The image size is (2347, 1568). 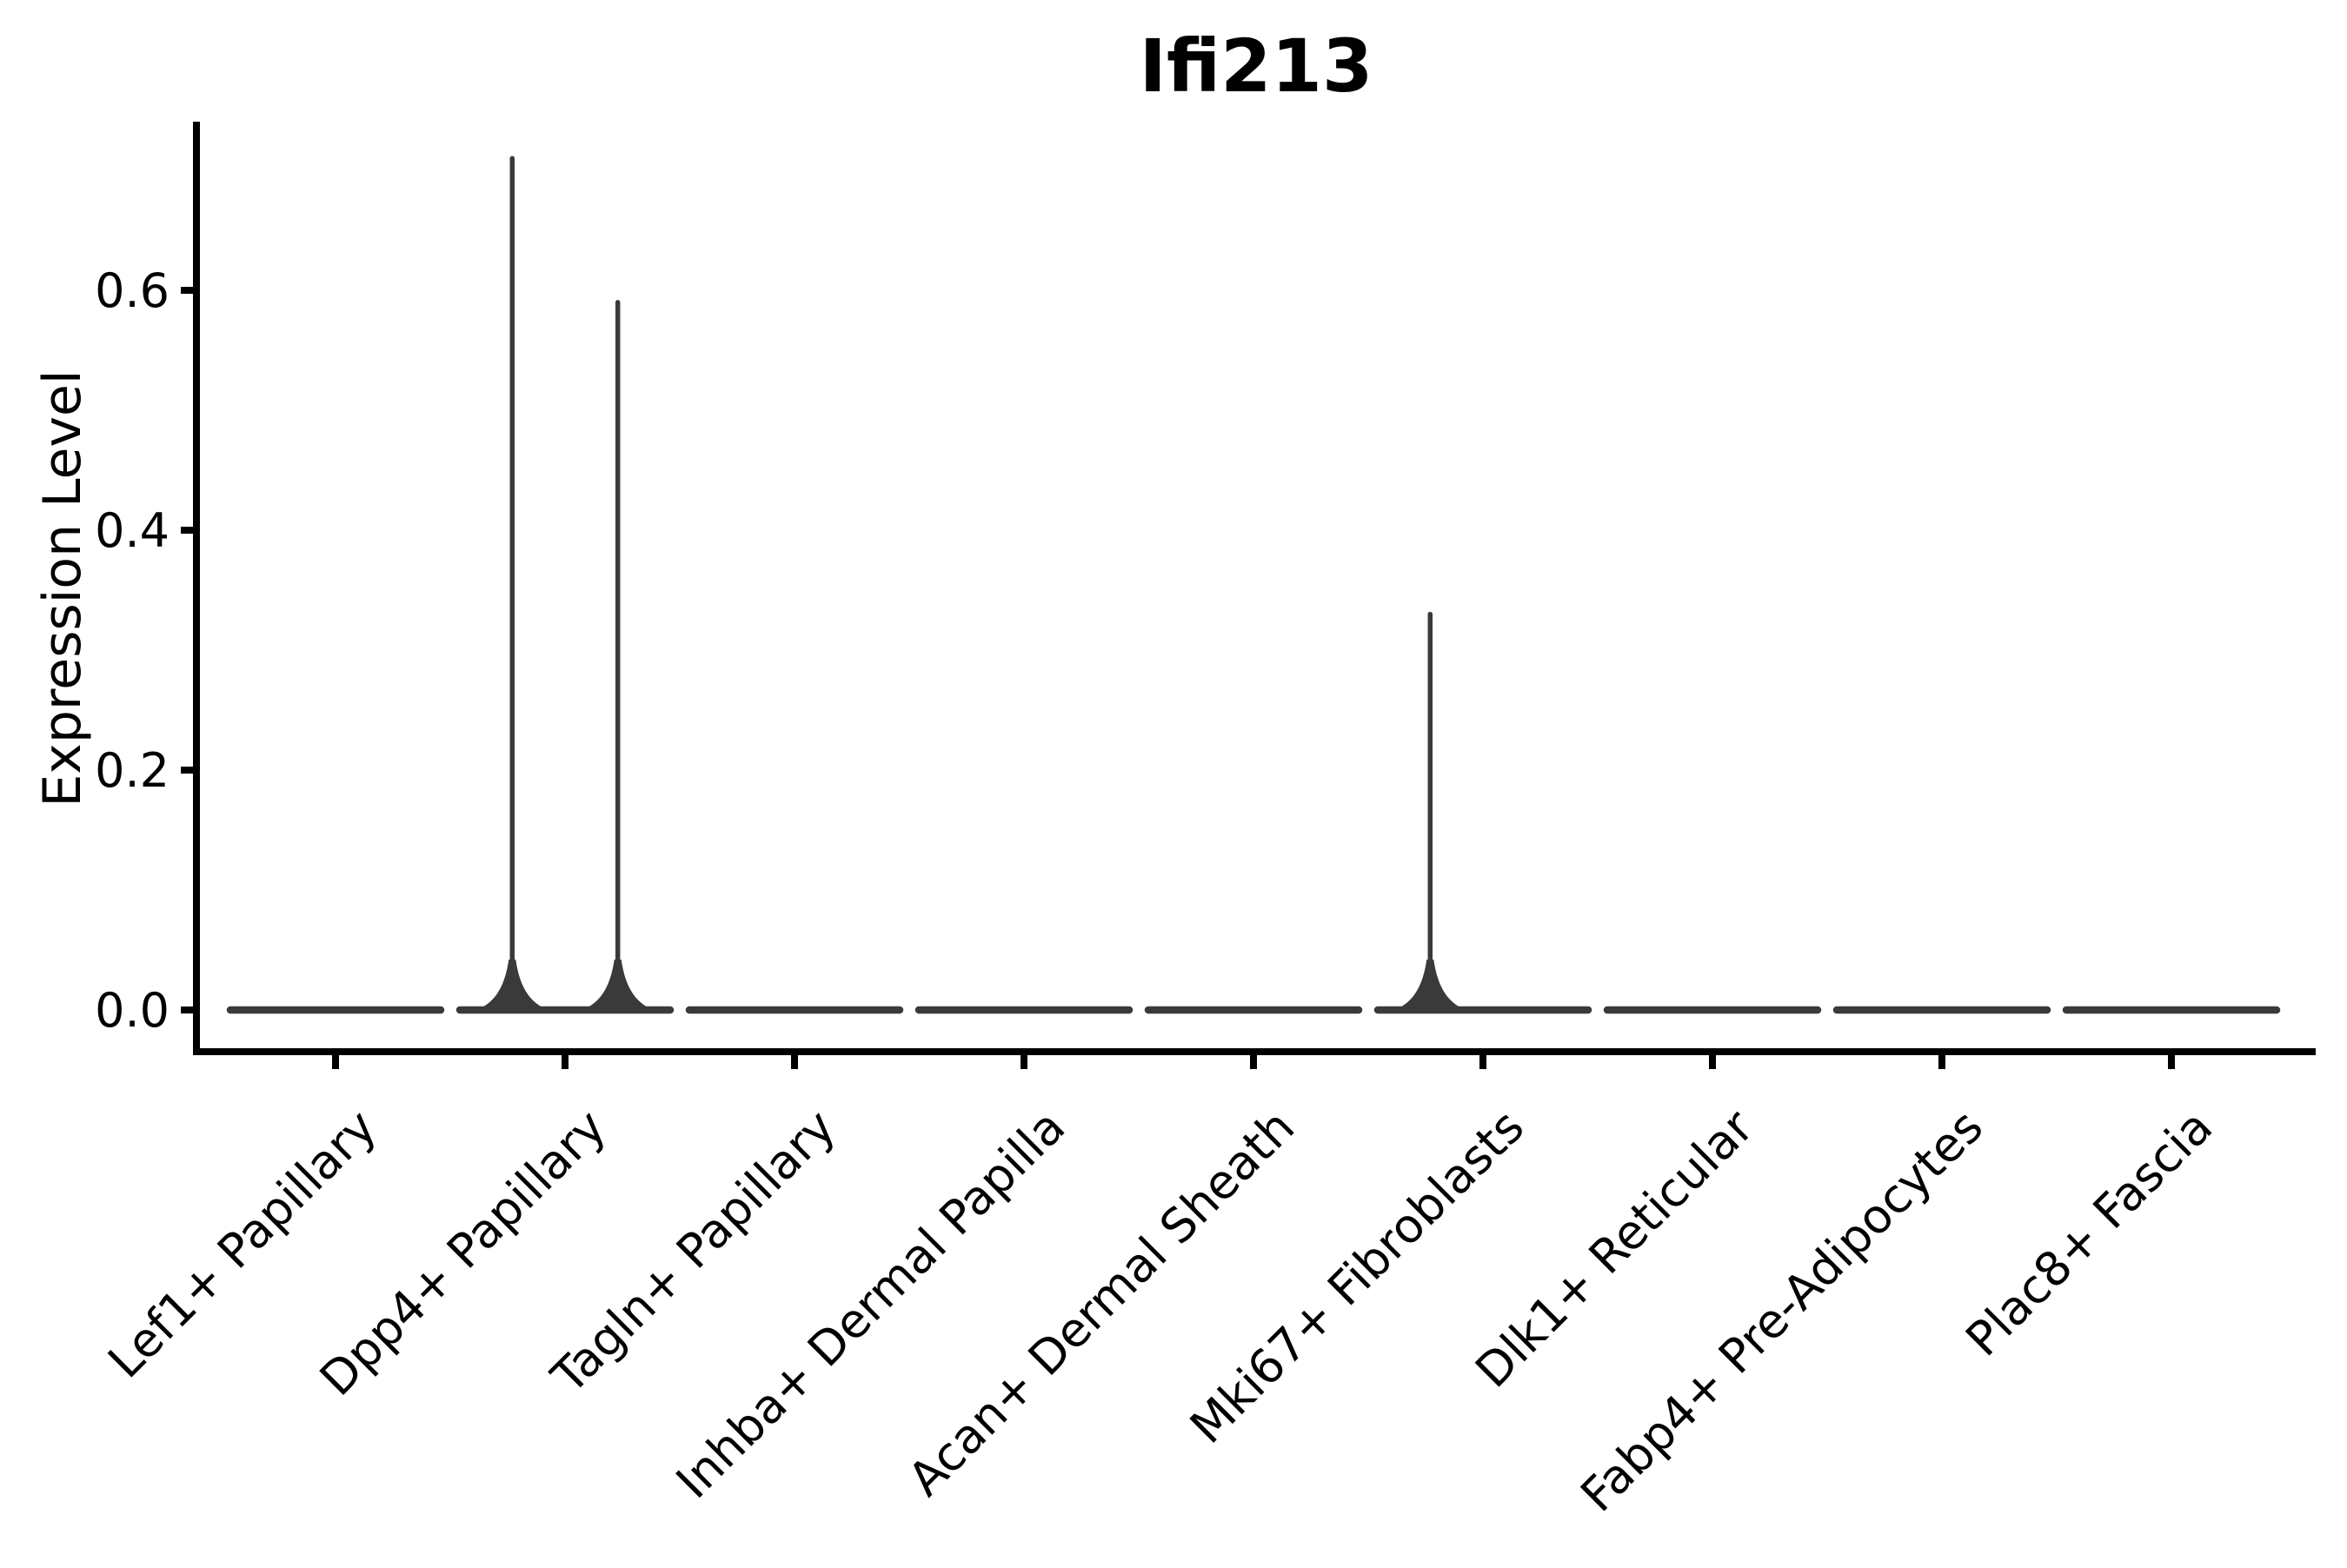 I want to click on x-tick-label: Acan+ Dermal Sheath, so click(x=1101, y=1303).